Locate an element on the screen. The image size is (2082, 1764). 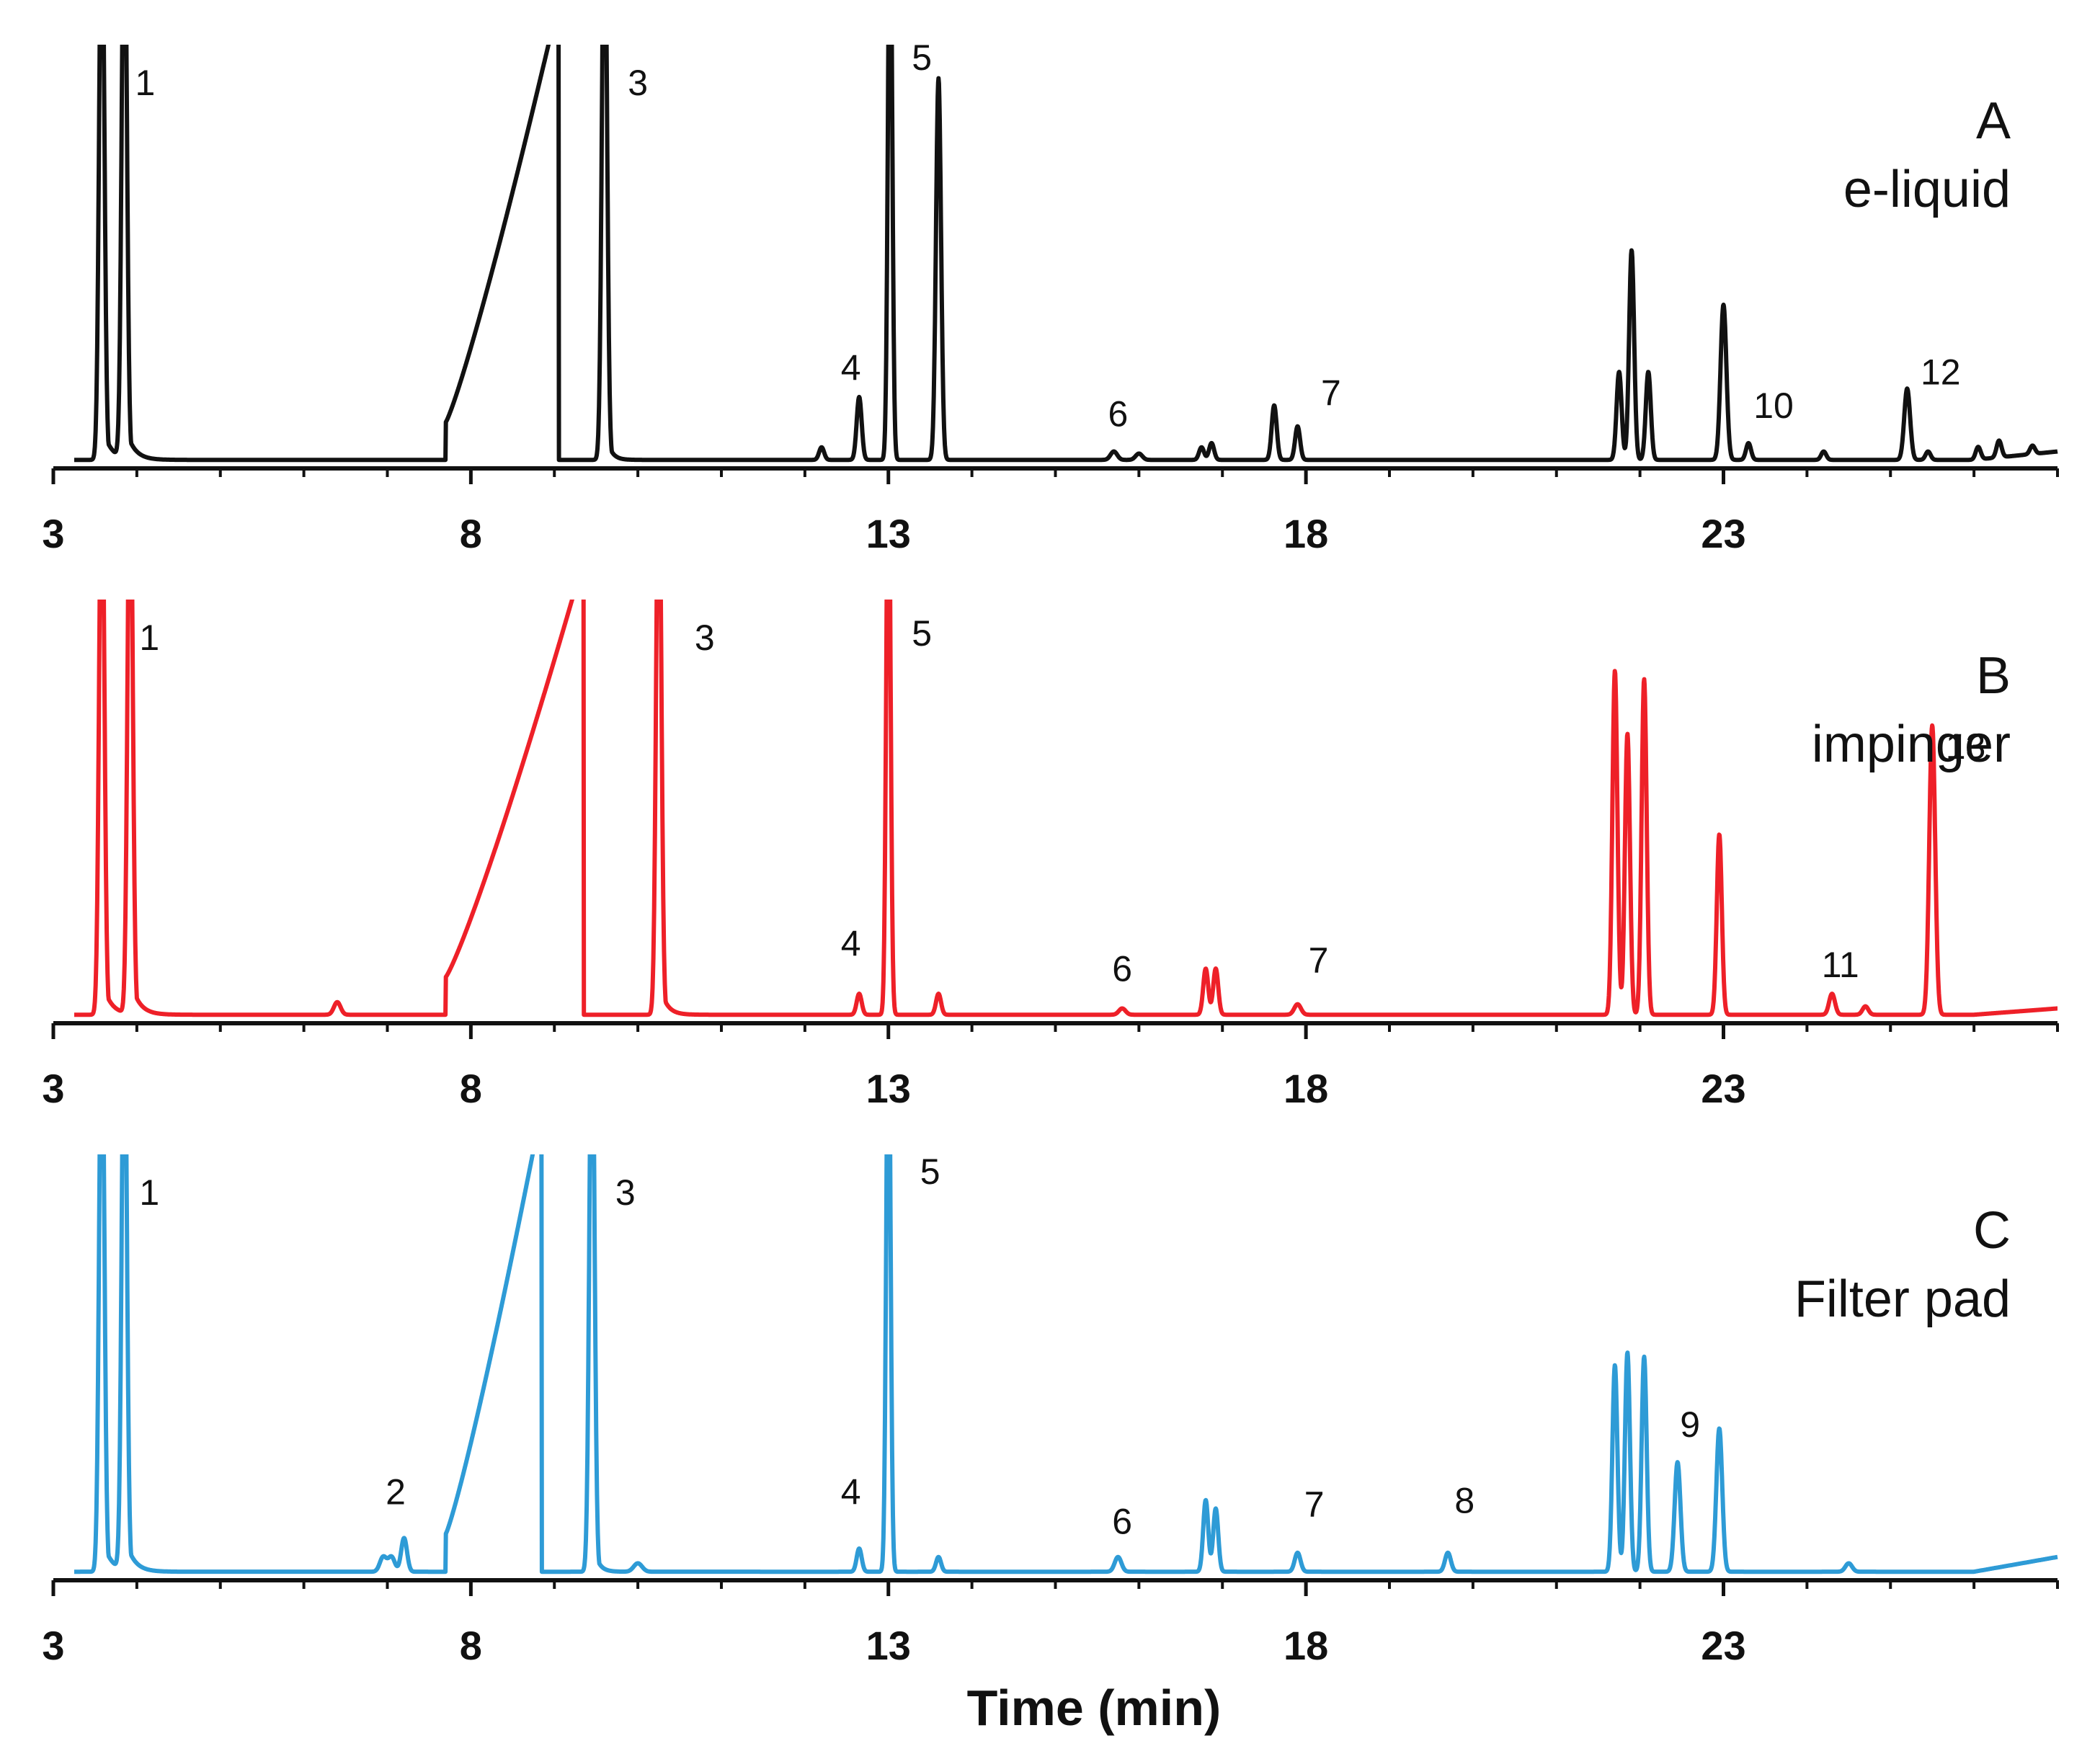
panel-letter: C is located at coordinates (1992, 1231).